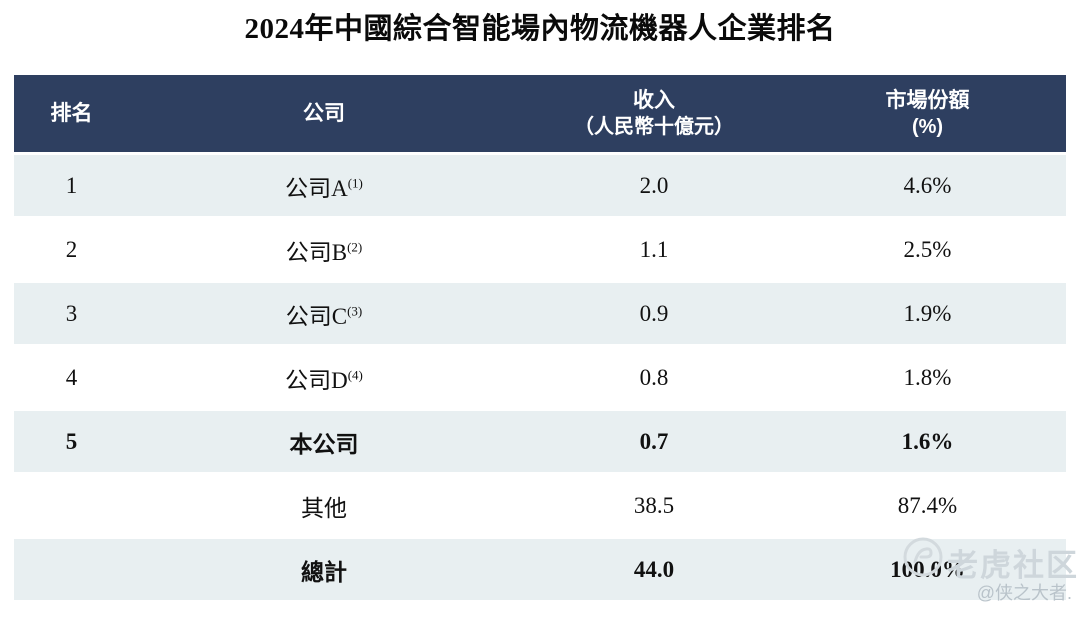 The width and height of the screenshot is (1080, 617). I want to click on share-cell: 1.8%, so click(927, 377).